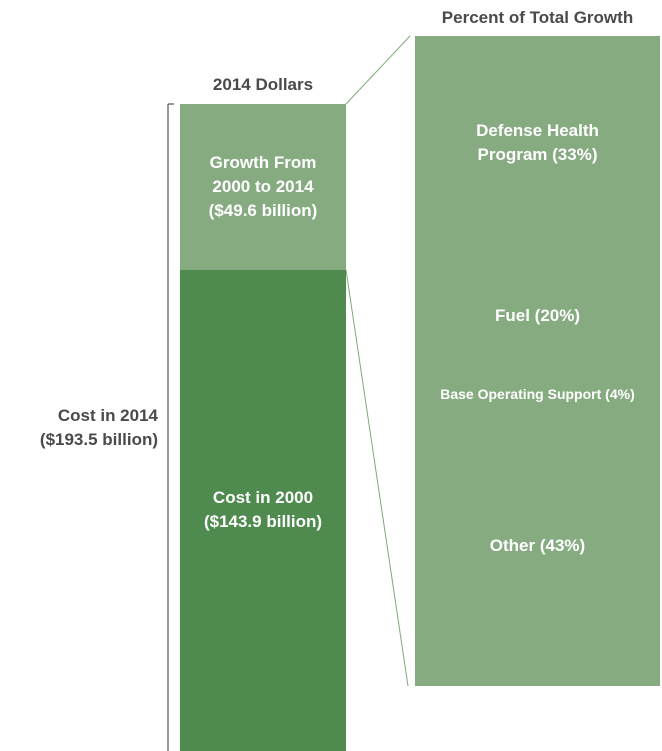 This screenshot has width=662, height=751. I want to click on segment-label: Growth From 2000 to 2014 ($49.6 billion), so click(263, 187).